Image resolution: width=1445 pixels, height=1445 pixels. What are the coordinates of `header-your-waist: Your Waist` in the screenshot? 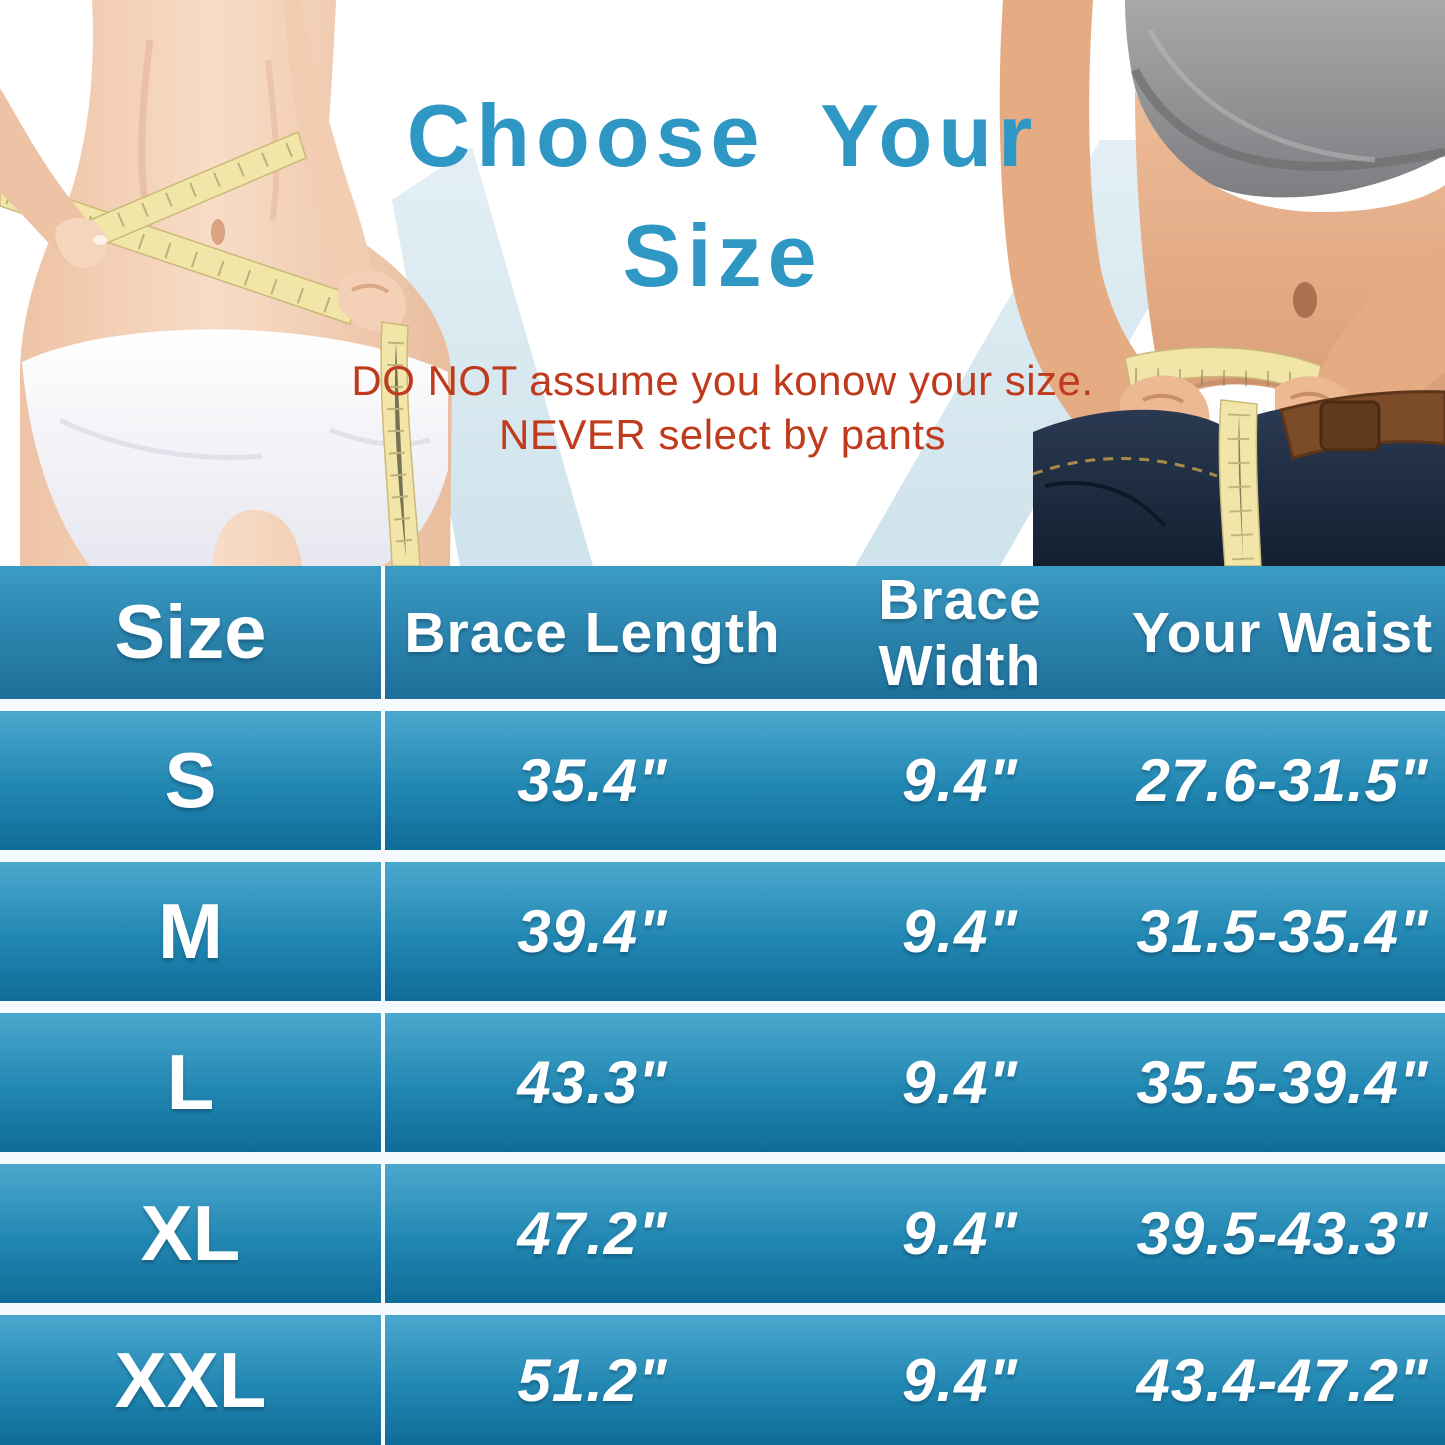 It's located at (1282, 632).